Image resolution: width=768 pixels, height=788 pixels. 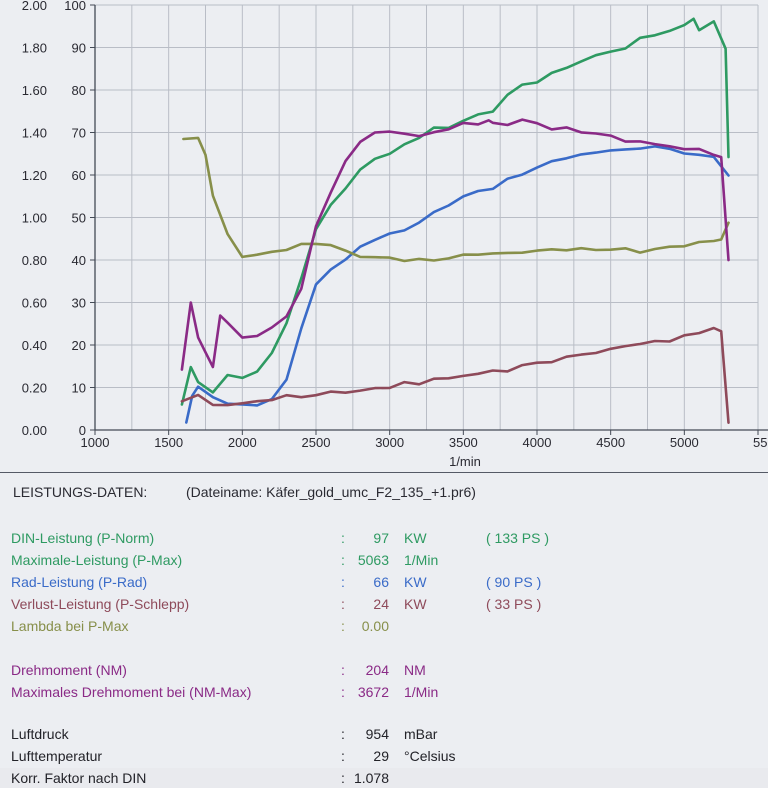 What do you see at coordinates (610, 442) in the screenshot?
I see `x-tick-label: 4500` at bounding box center [610, 442].